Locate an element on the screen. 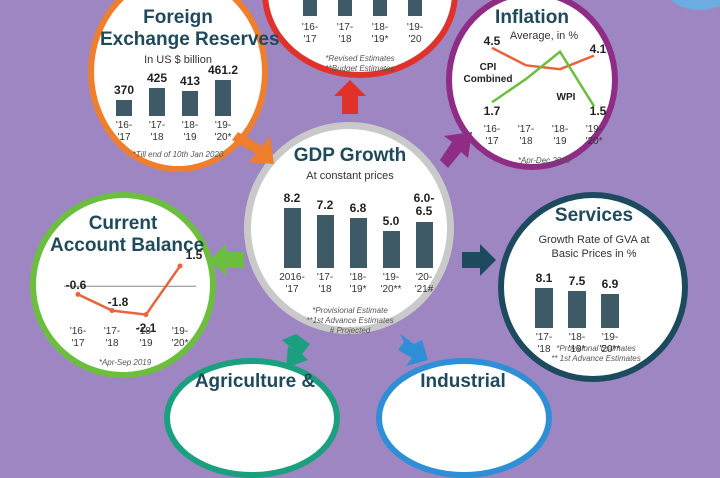 This screenshot has height=478, width=720. current-account-category-label: '18- '19 is located at coordinates (146, 337).